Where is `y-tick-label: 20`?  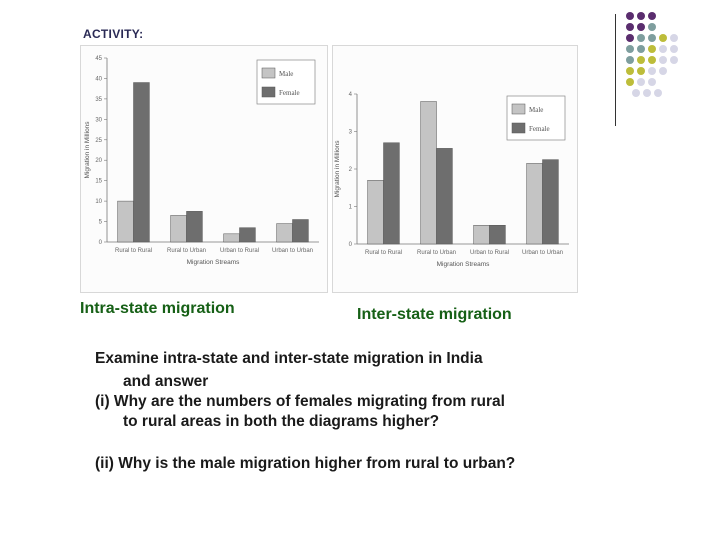
y-tick-label: 20 is located at coordinates (98, 161).